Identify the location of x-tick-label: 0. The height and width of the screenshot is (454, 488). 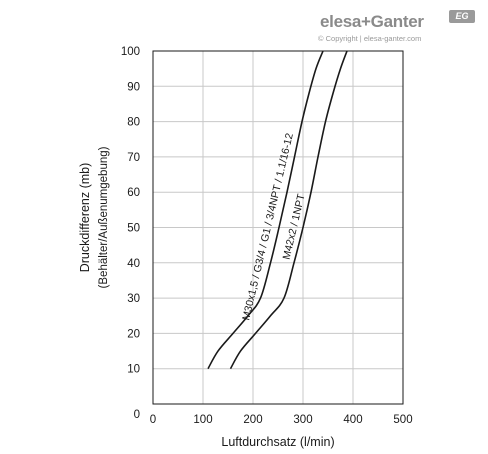
(153, 420).